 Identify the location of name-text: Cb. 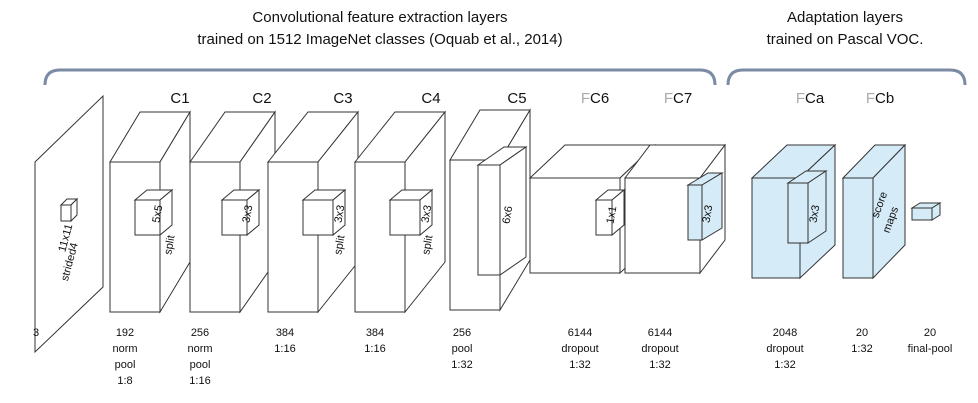
(884, 98).